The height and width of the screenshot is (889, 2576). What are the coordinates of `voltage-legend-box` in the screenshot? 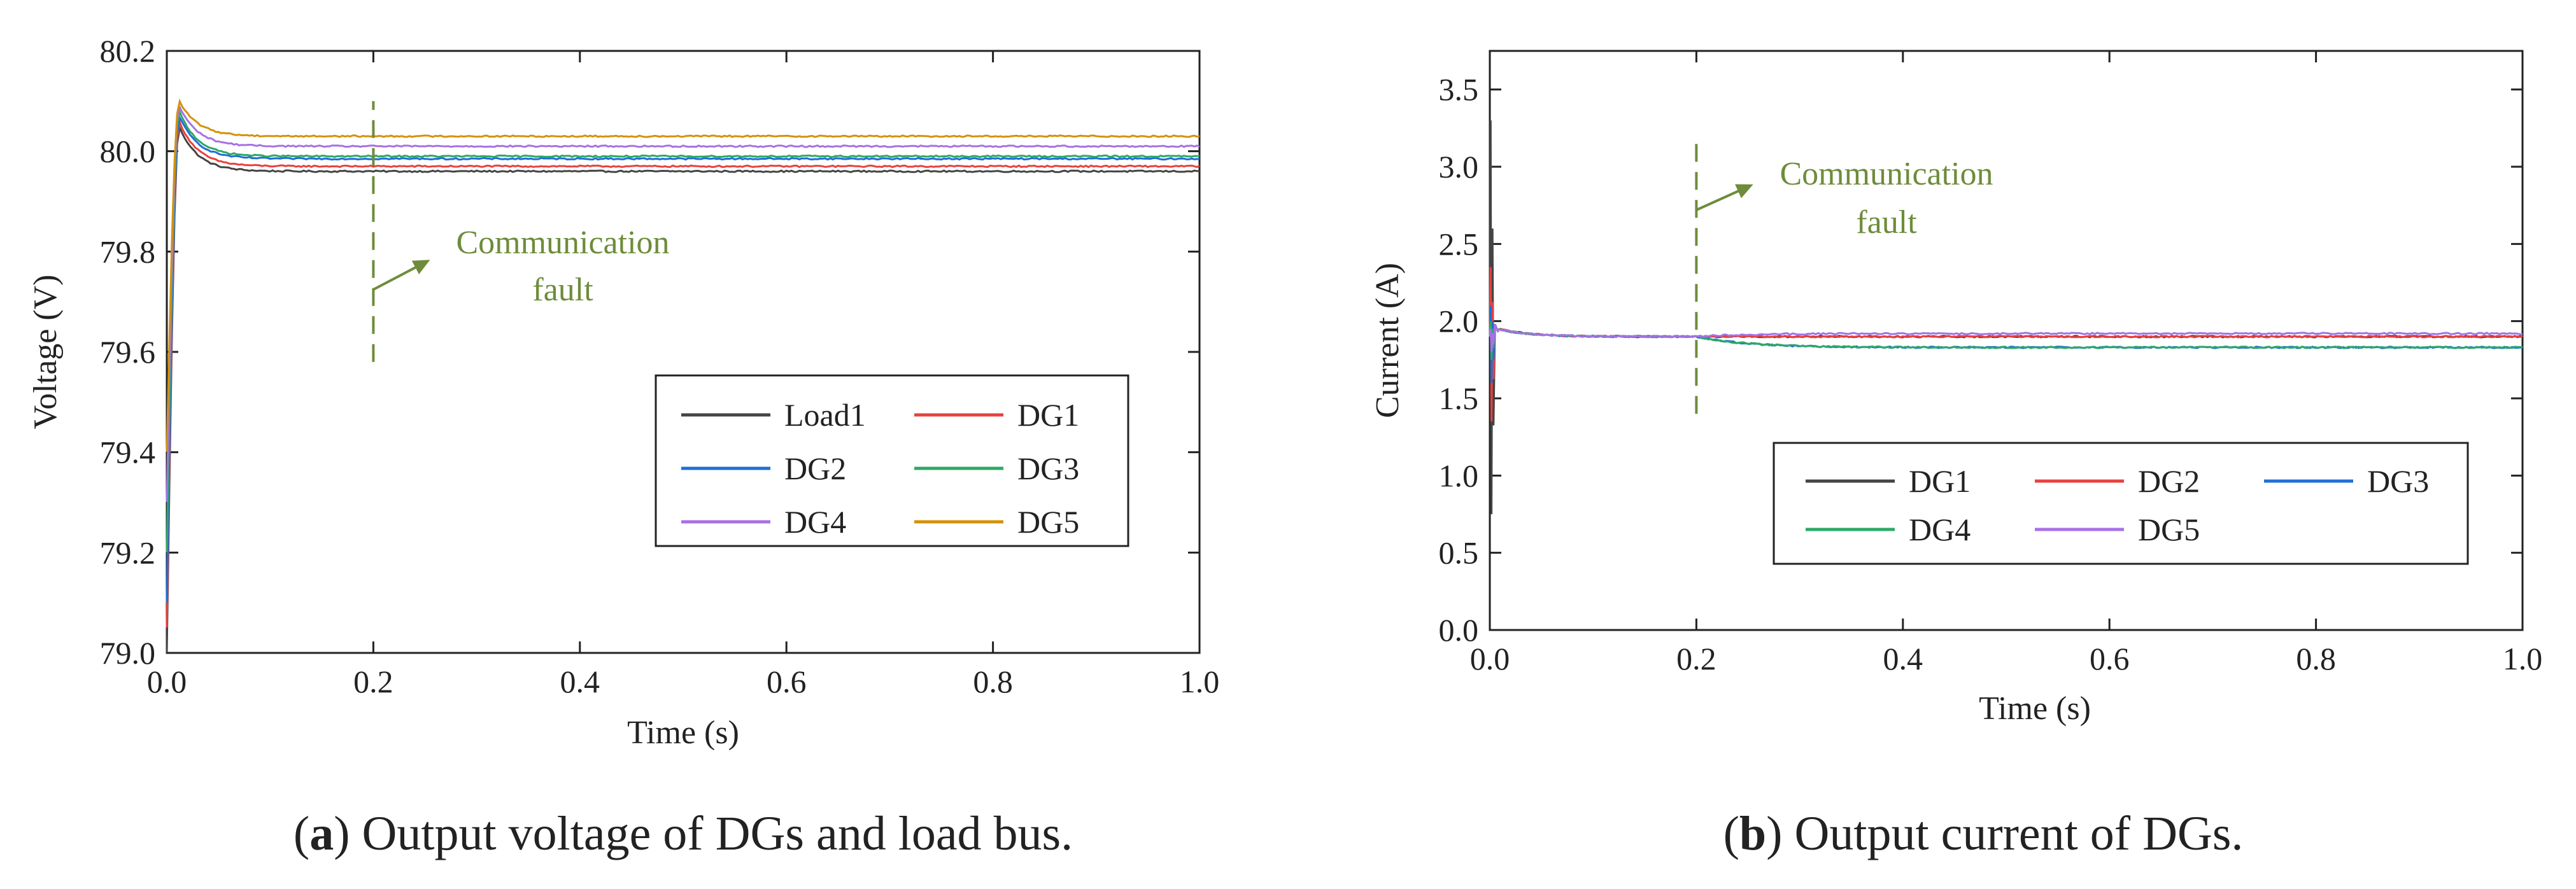 It's located at (892, 460).